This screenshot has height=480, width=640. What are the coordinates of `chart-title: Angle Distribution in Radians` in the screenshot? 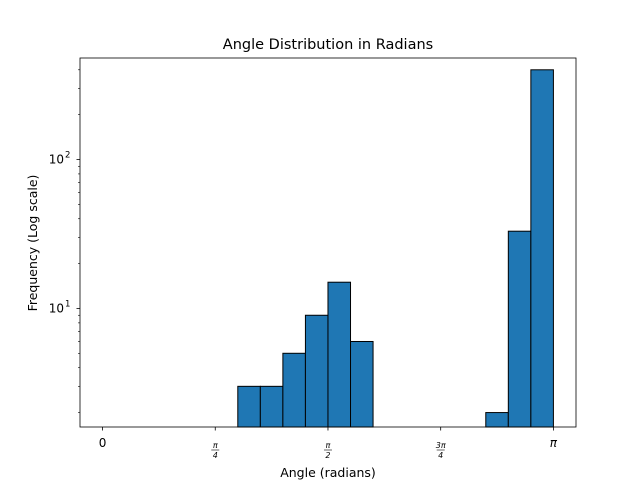 It's located at (328, 45).